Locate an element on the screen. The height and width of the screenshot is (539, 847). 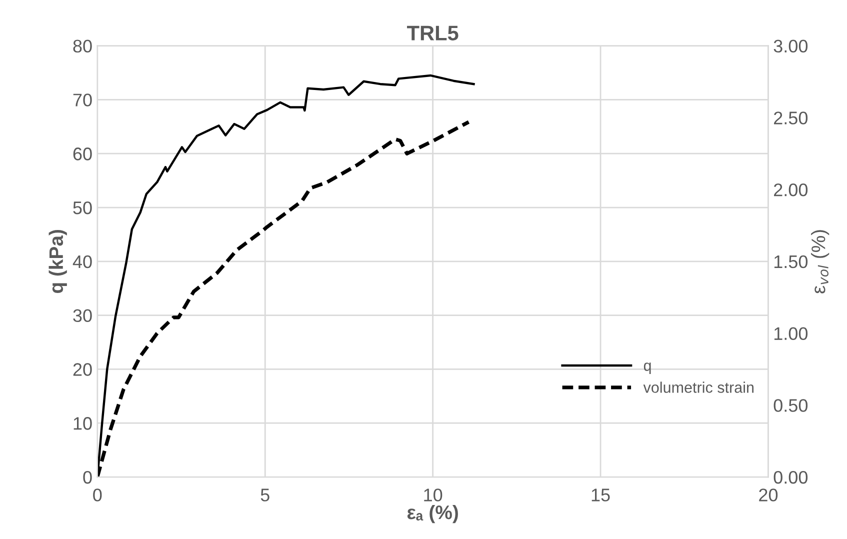
x-tick-label: 0 is located at coordinates (97, 495).